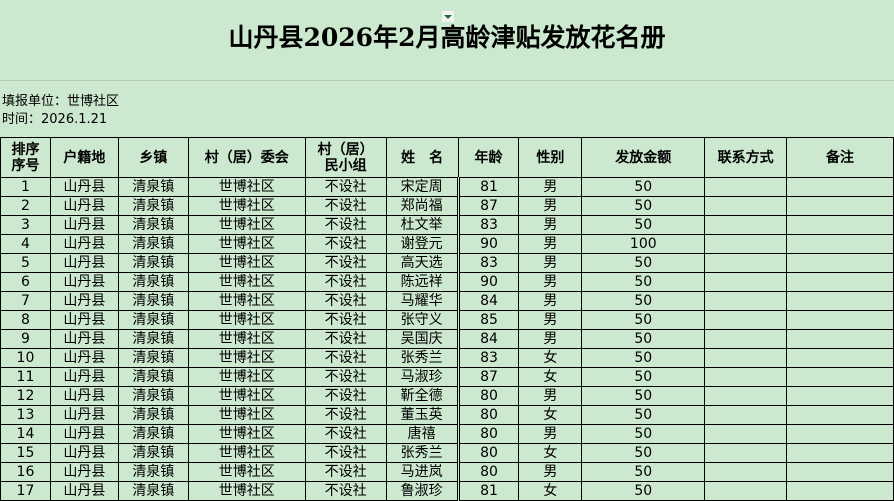 The image size is (894, 501). I want to click on col-age-cell: 85, so click(488, 320).